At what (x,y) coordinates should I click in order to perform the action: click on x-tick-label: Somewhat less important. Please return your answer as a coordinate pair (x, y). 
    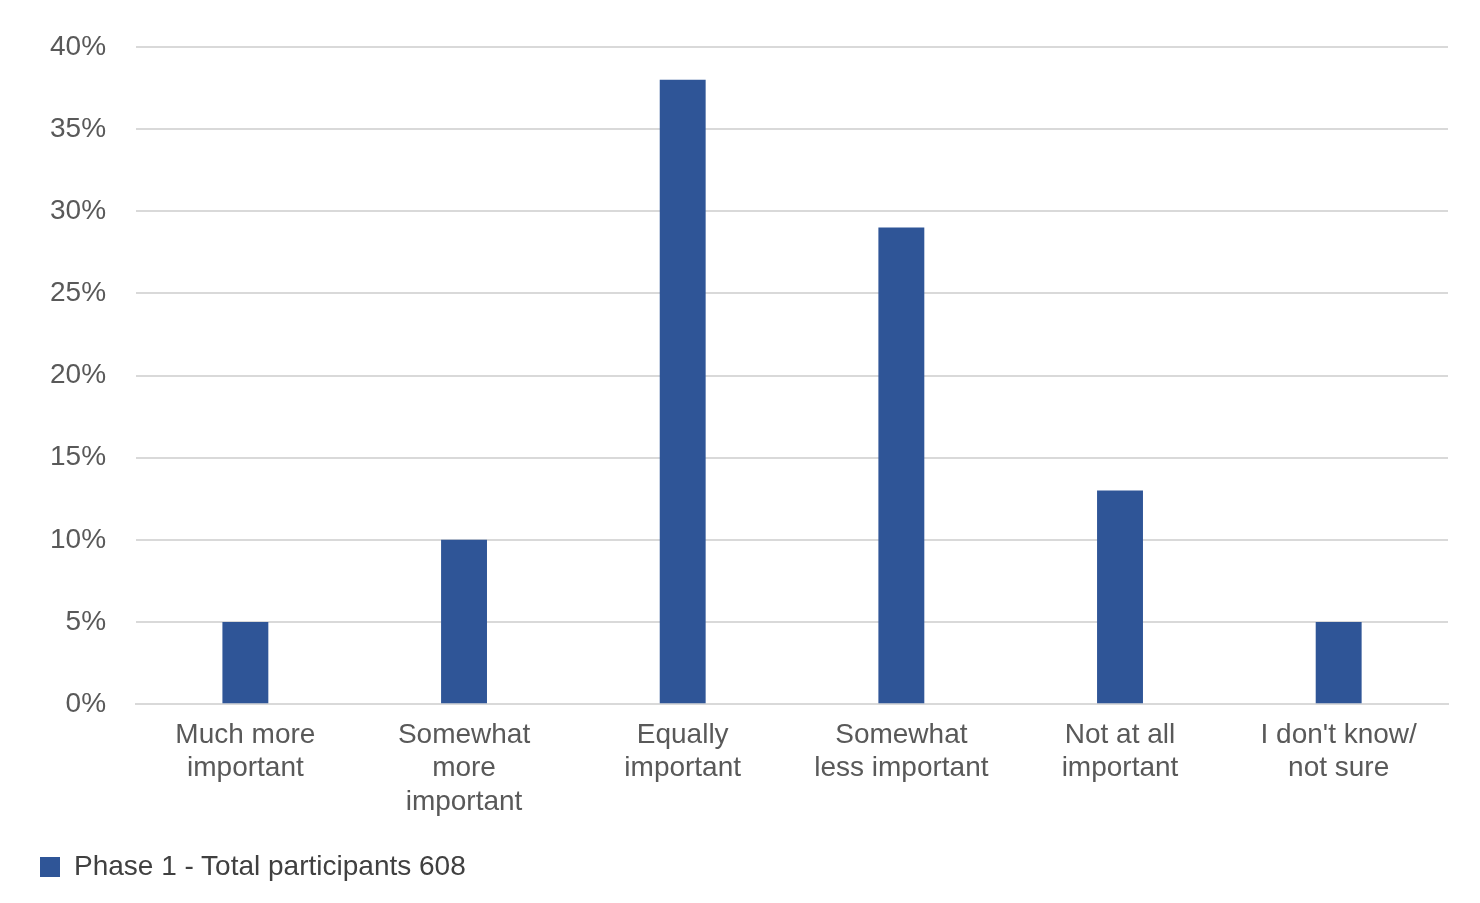
    Looking at the image, I should click on (901, 750).